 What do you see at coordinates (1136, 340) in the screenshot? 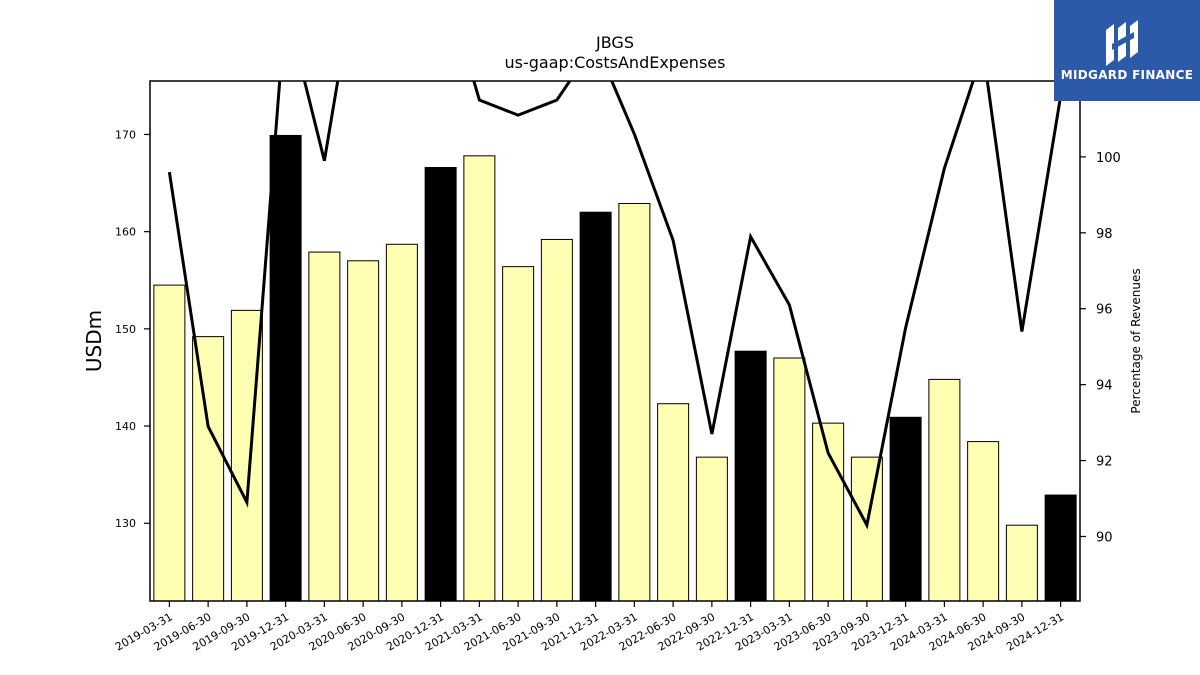
I see `y2-axis-label: Percentage of Revenues` at bounding box center [1136, 340].